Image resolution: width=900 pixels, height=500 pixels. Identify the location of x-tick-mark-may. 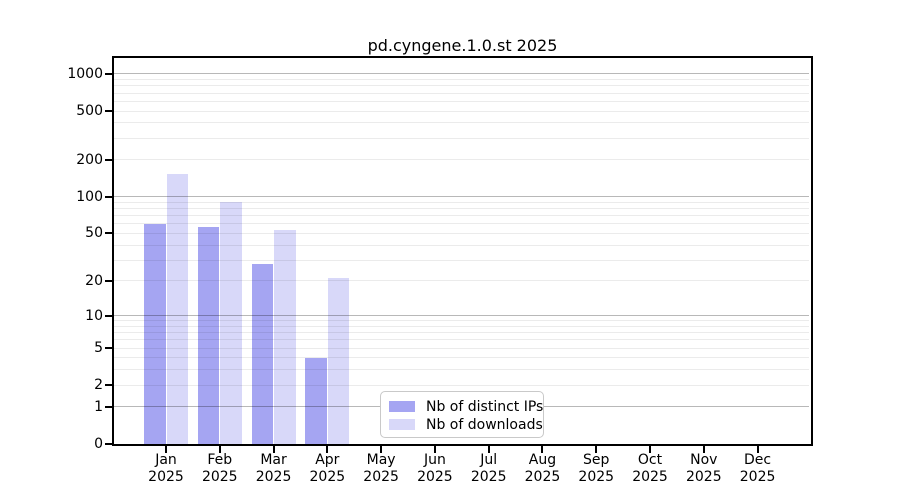
(381, 449).